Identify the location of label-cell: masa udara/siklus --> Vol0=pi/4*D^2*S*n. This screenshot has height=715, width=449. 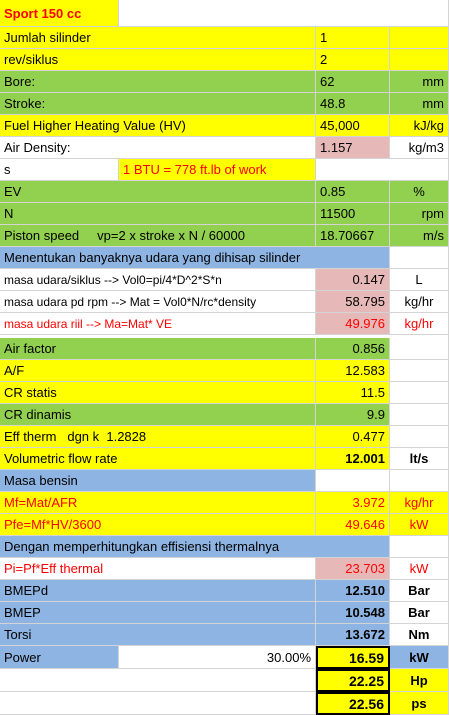
(158, 280).